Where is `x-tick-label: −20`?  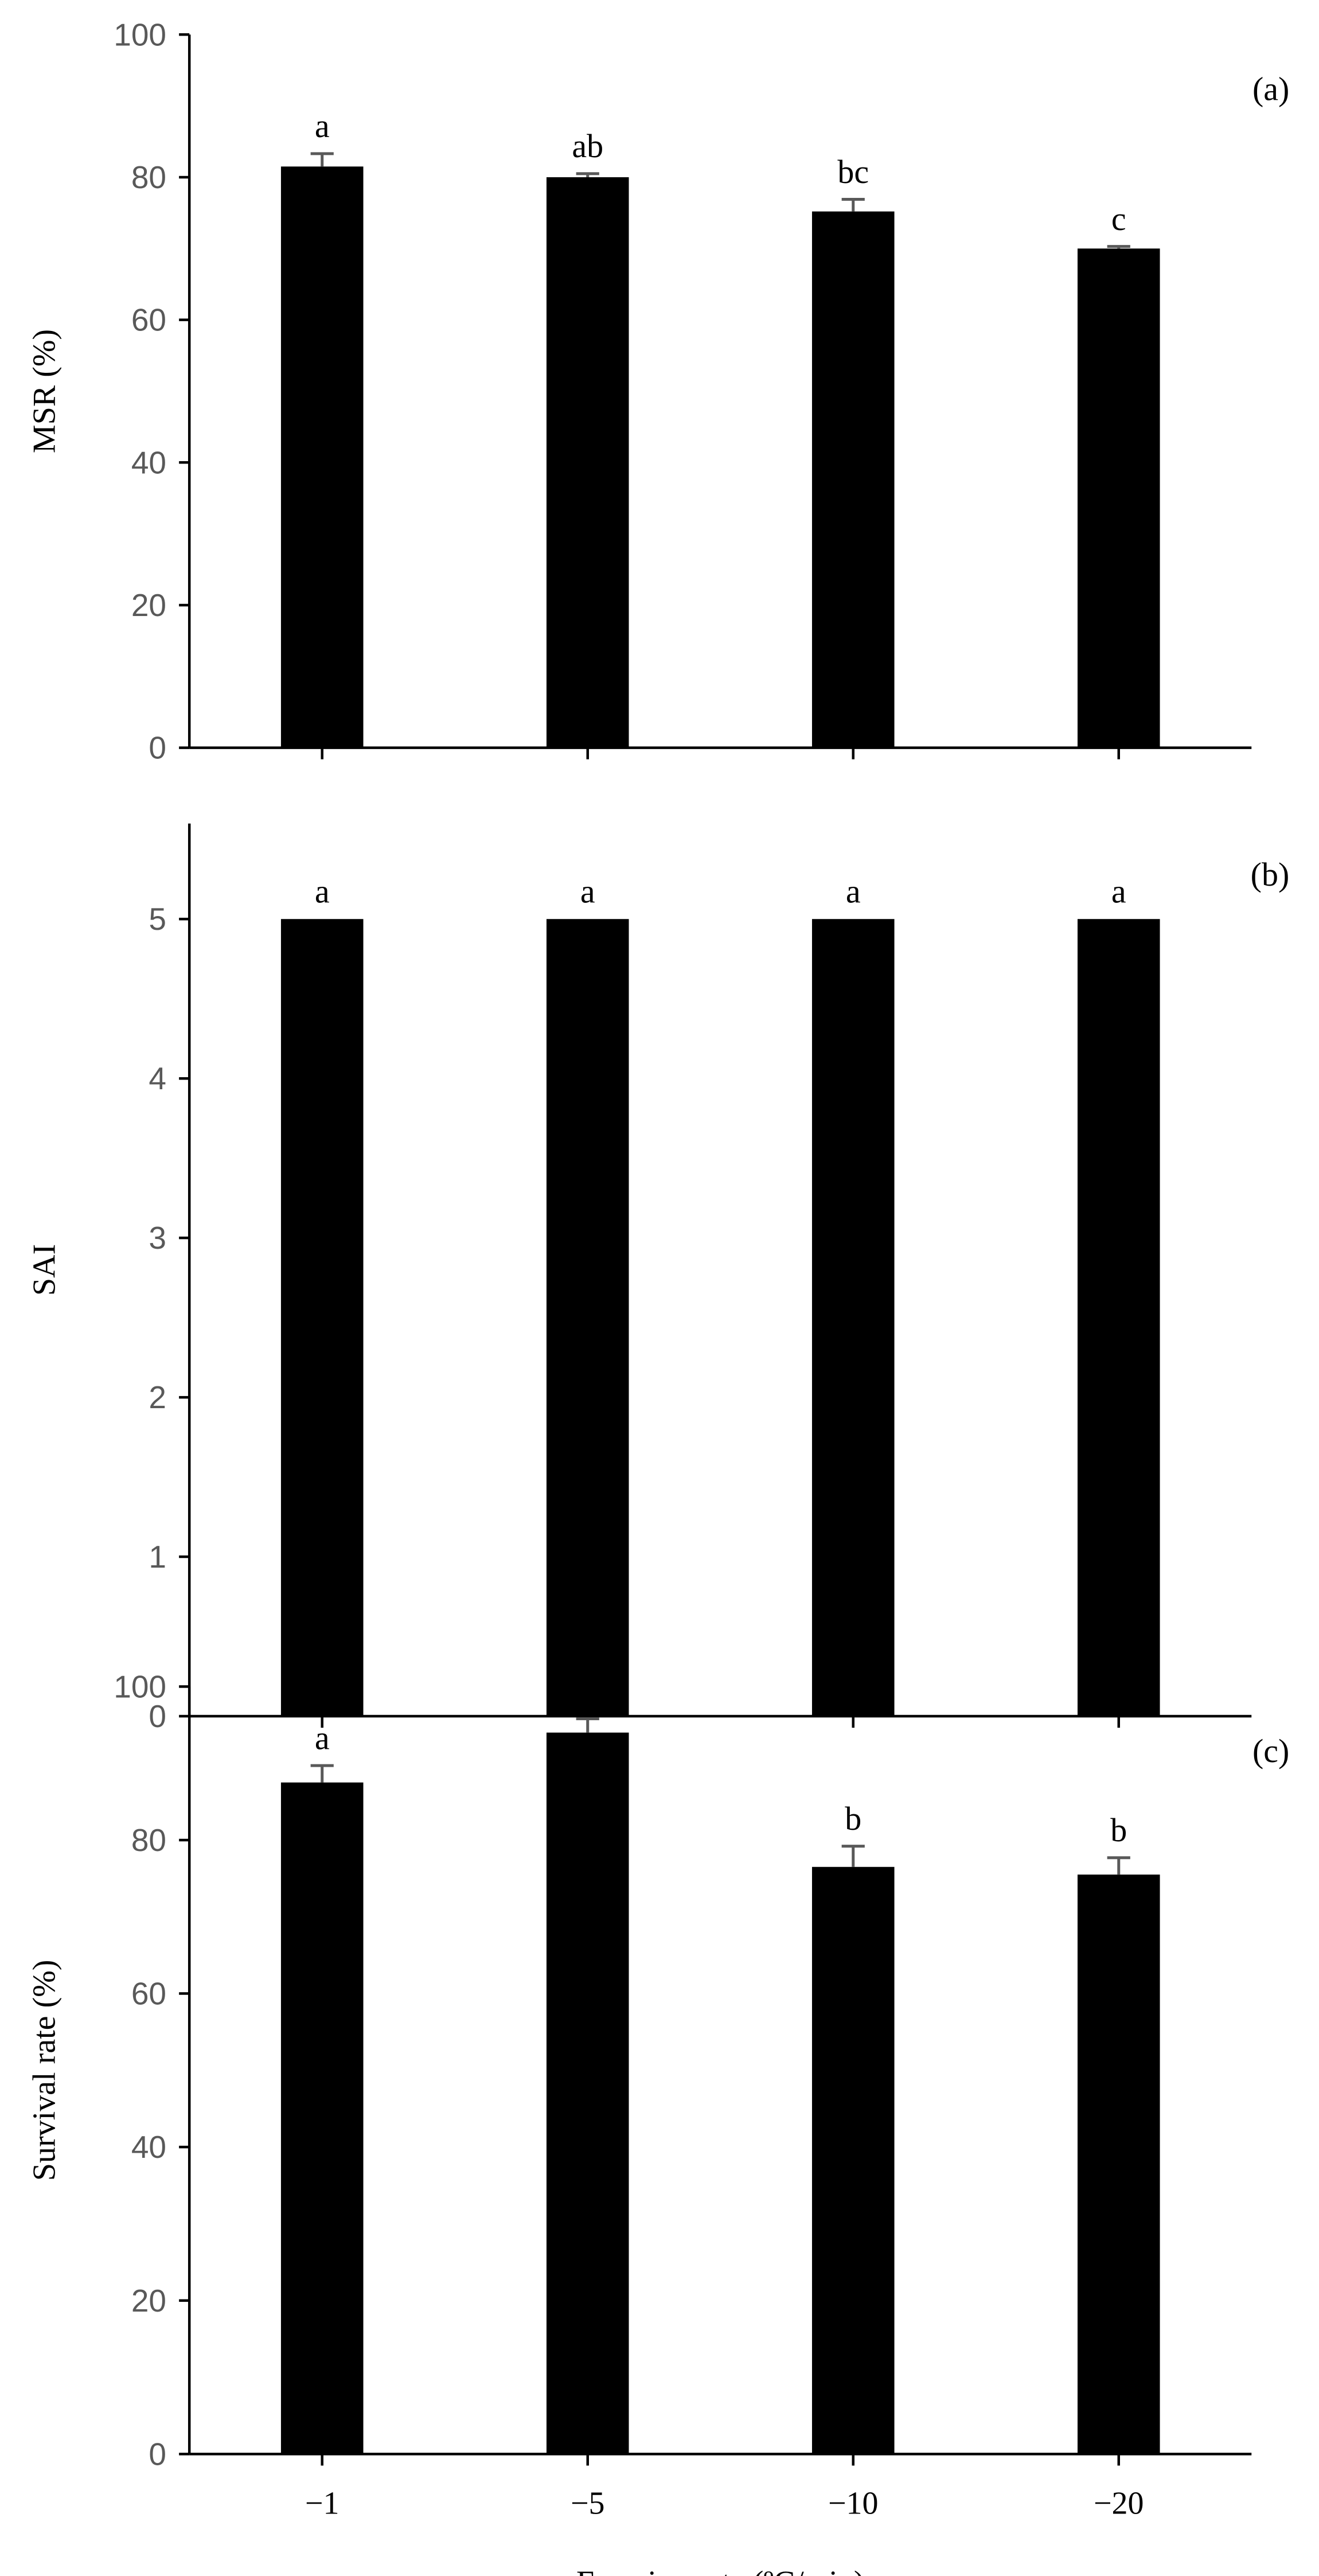 x-tick-label: −20 is located at coordinates (1119, 2504).